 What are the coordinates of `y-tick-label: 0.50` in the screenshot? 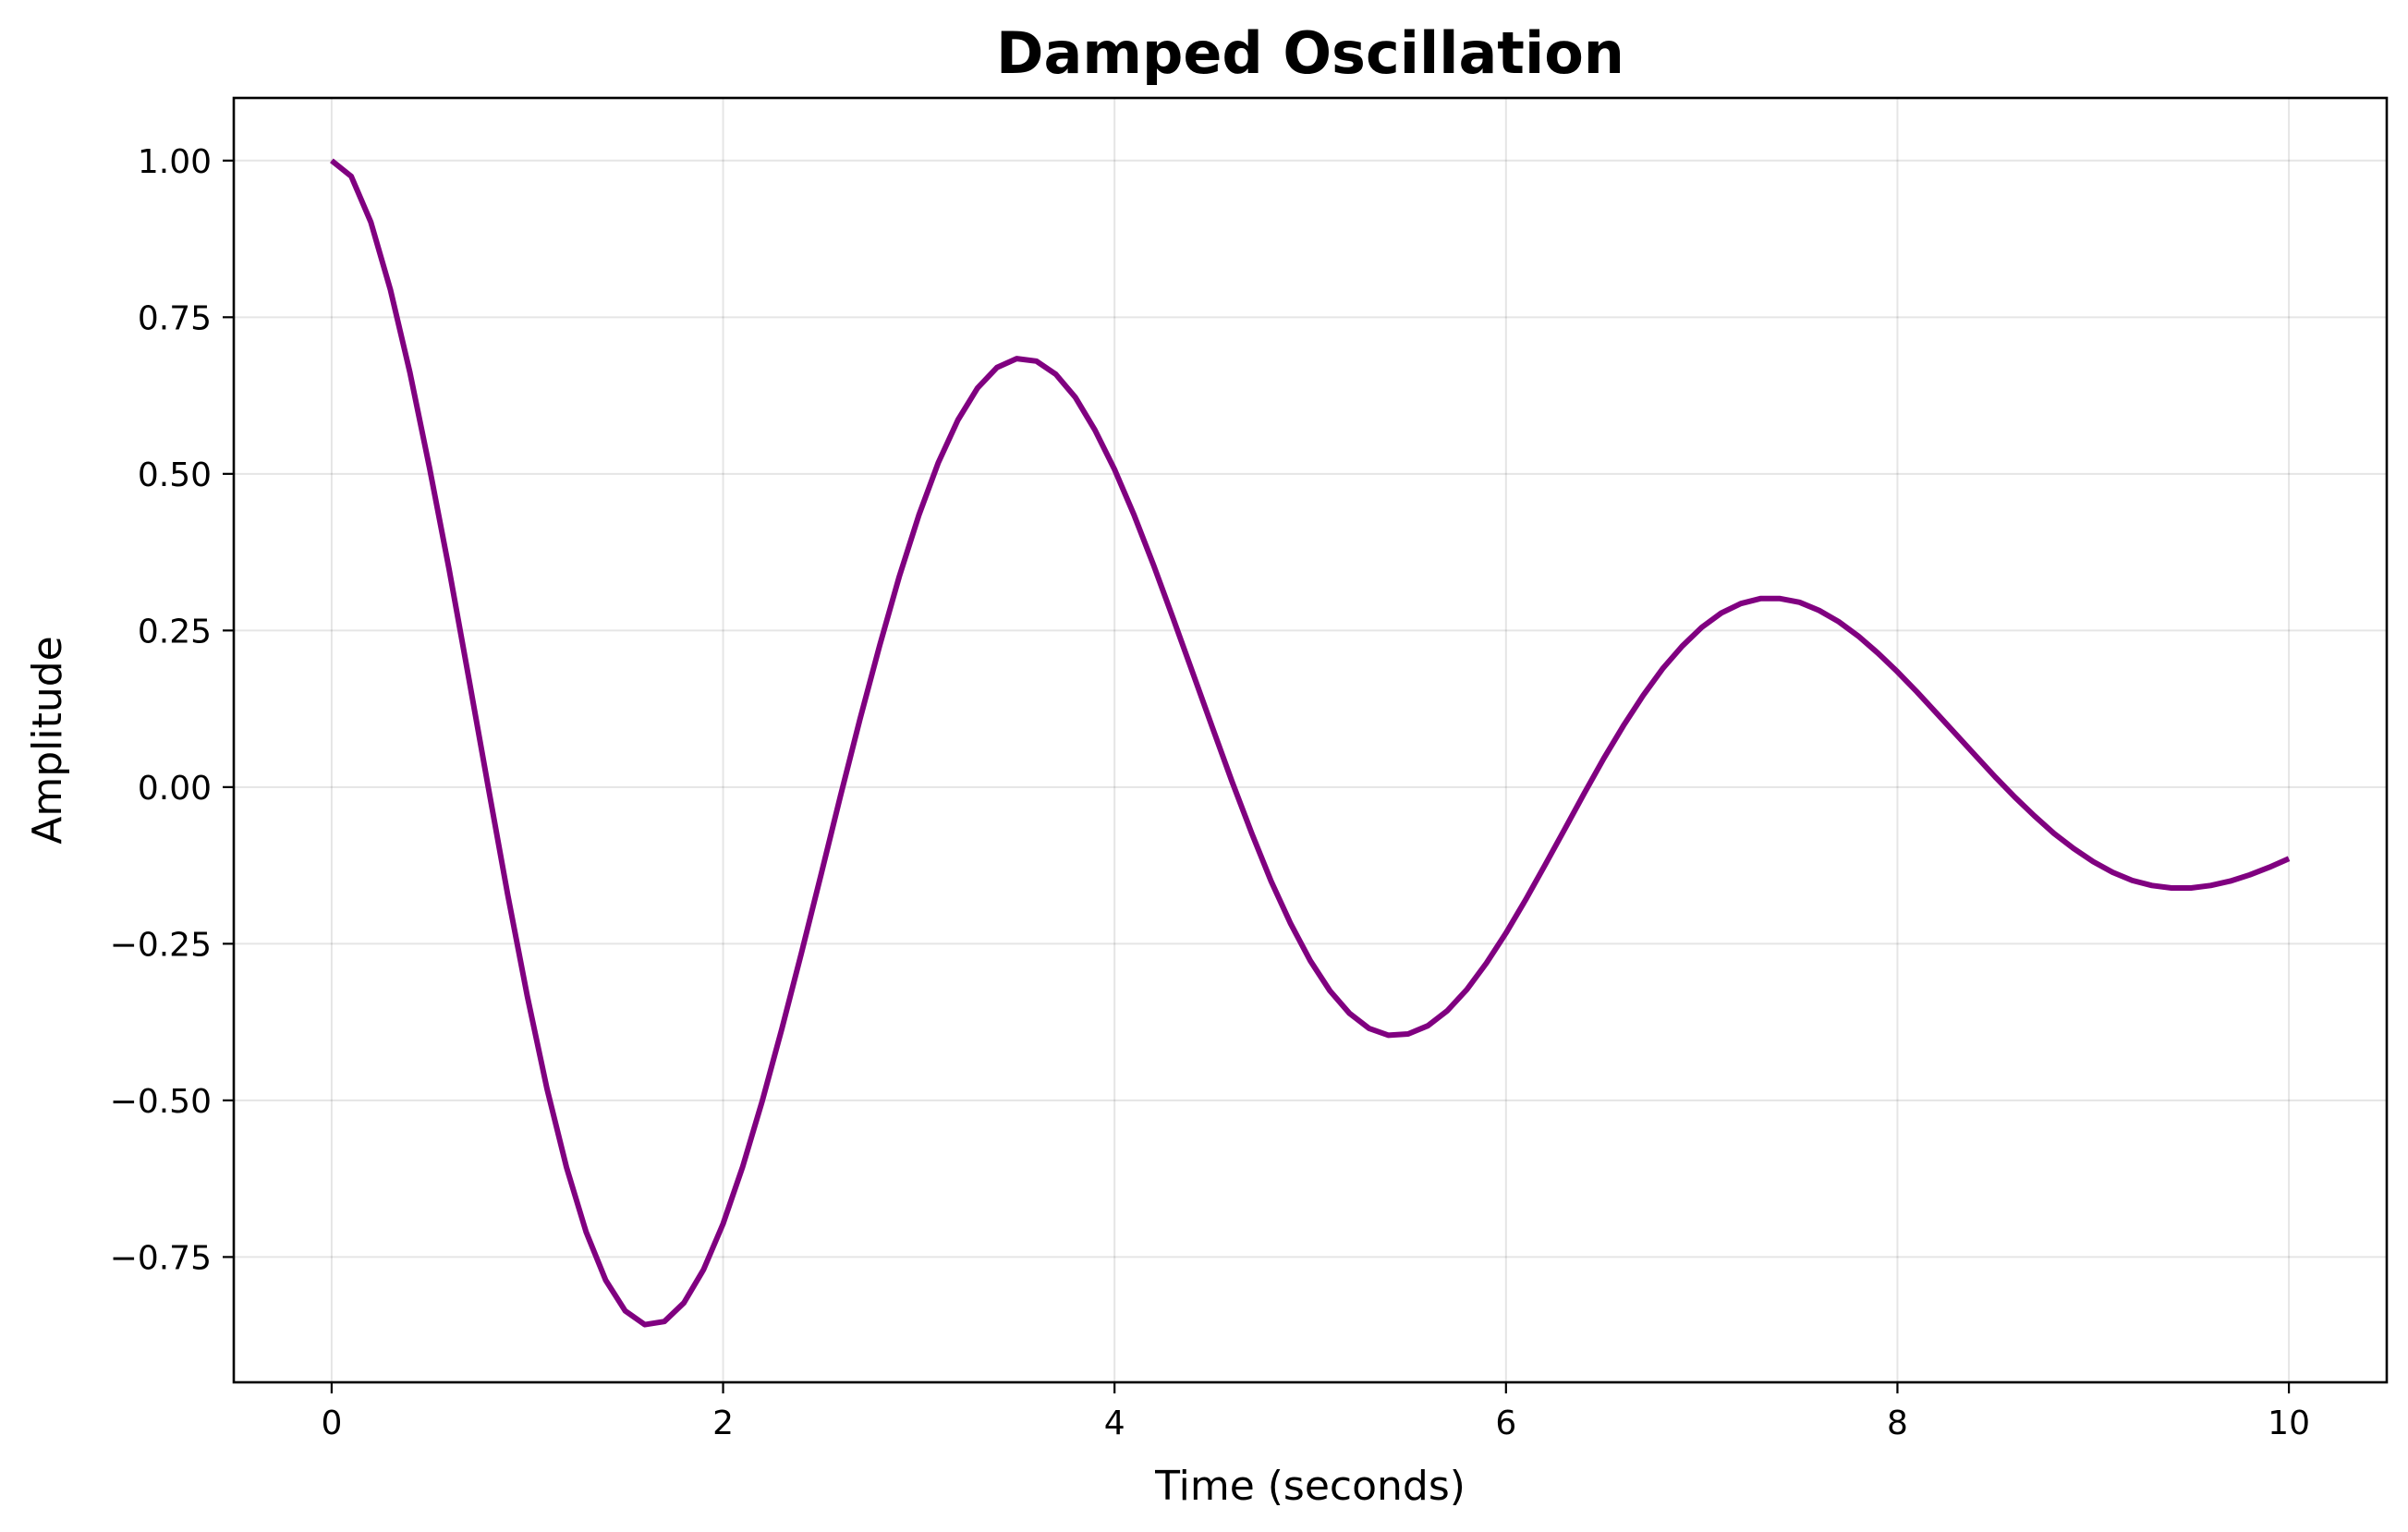 It's located at (175, 475).